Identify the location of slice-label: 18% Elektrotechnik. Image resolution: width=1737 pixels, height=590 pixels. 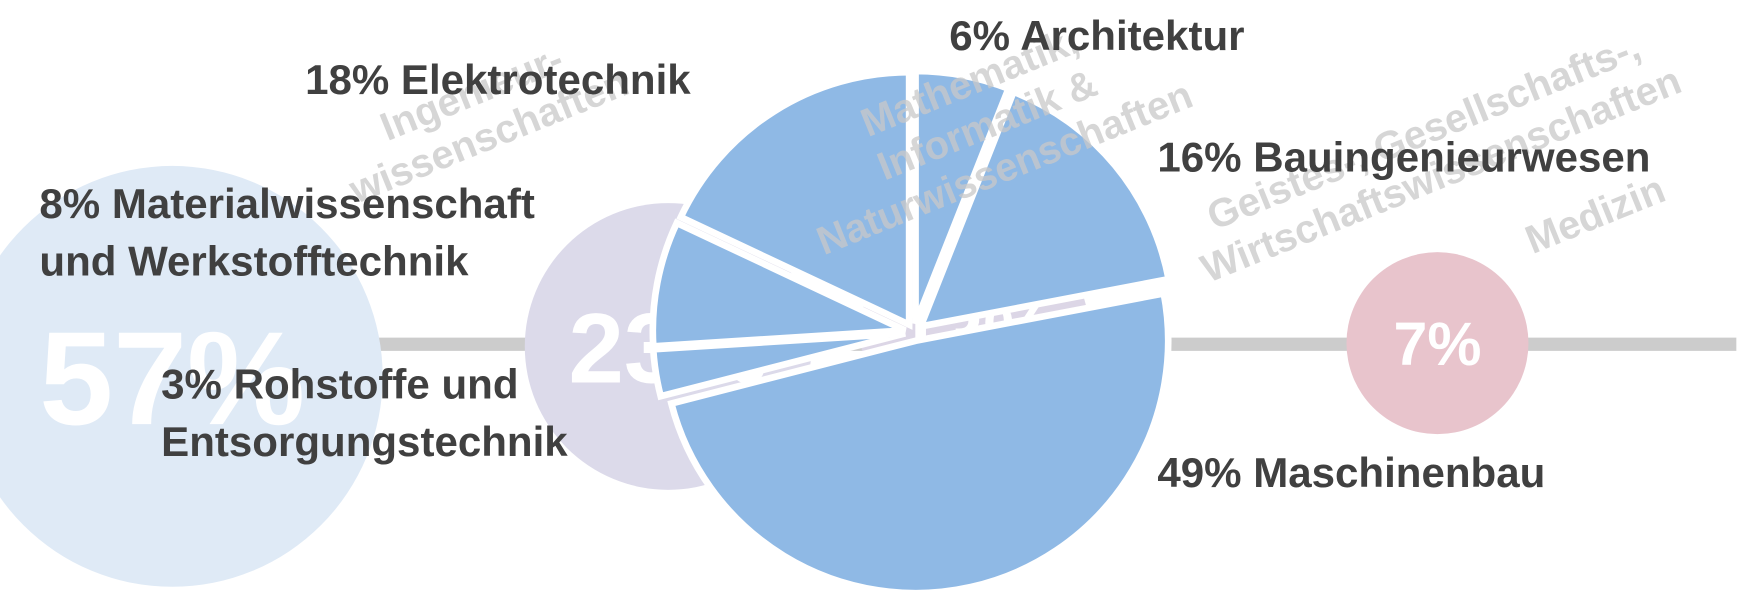
(498, 79).